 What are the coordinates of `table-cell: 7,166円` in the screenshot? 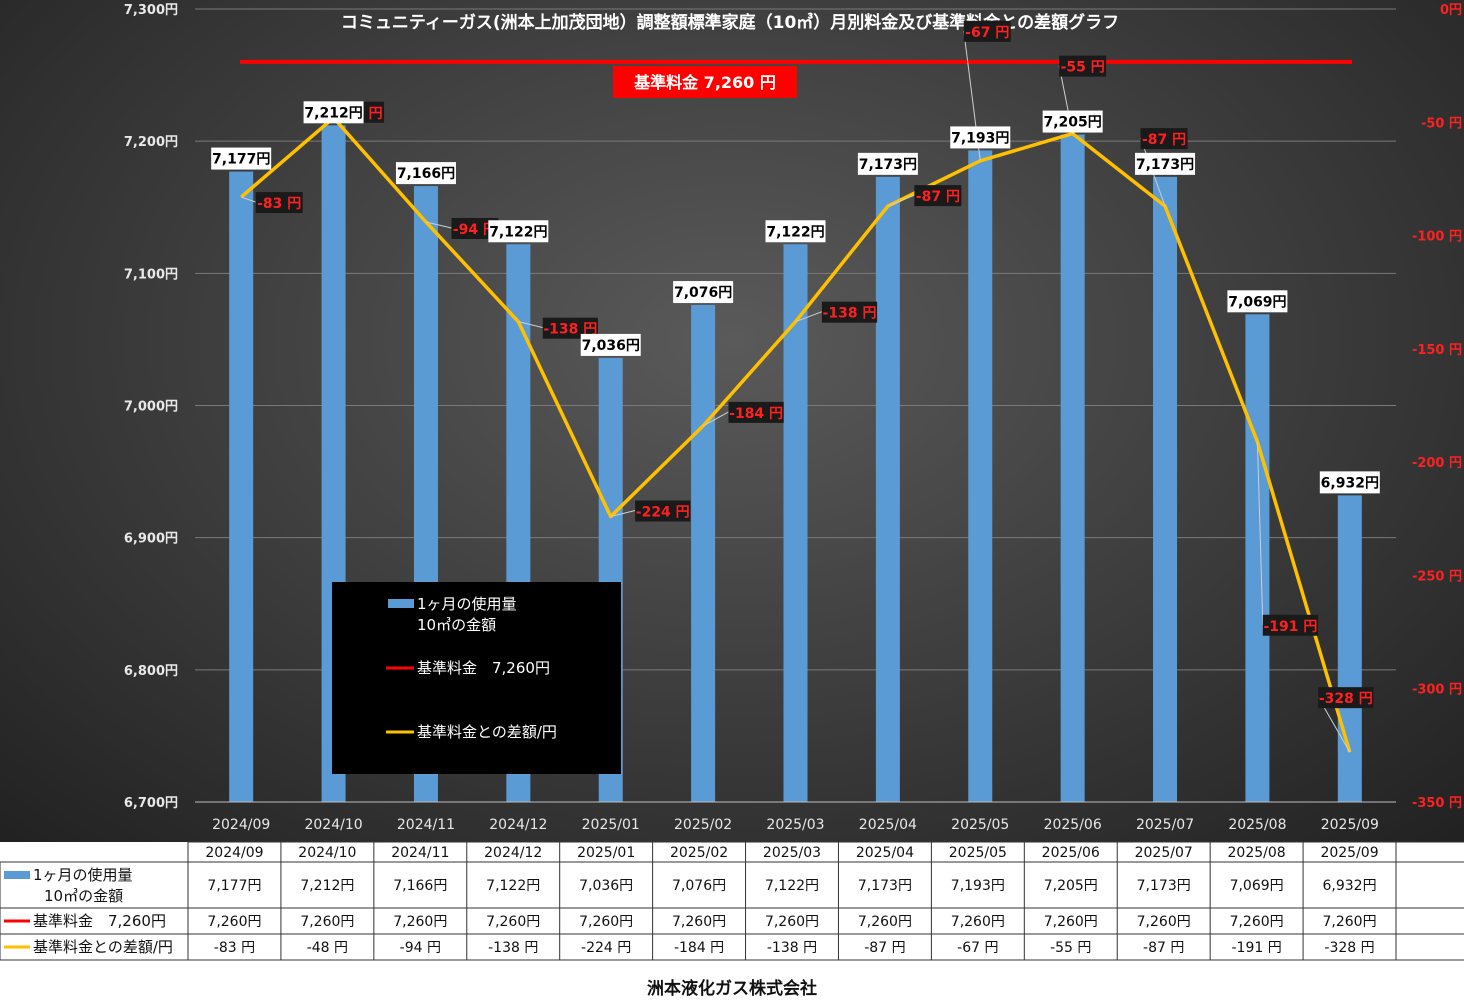 It's located at (420, 886).